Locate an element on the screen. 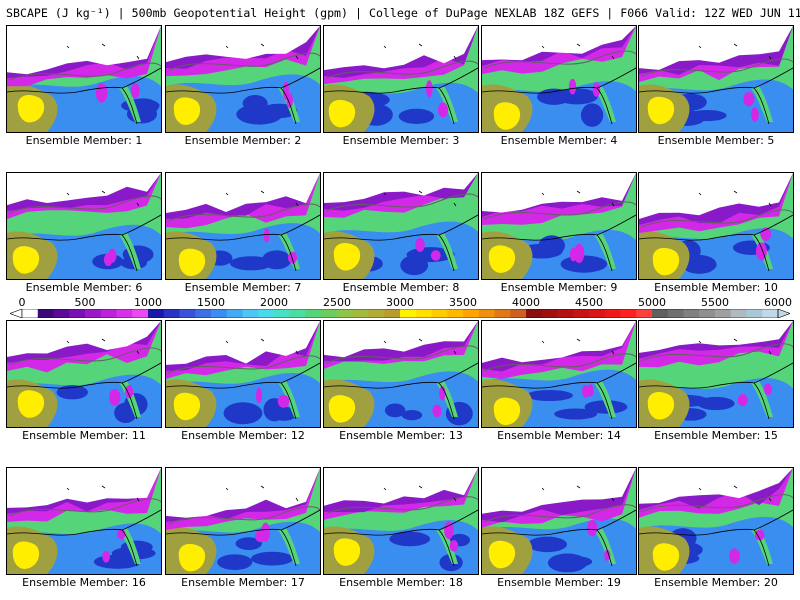  member-label: Ensemble Member: 6 is located at coordinates (84, 287).